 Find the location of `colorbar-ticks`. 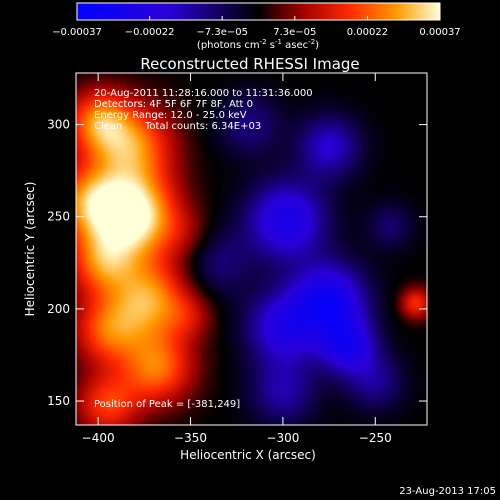

colorbar-ticks is located at coordinates (258, 18).